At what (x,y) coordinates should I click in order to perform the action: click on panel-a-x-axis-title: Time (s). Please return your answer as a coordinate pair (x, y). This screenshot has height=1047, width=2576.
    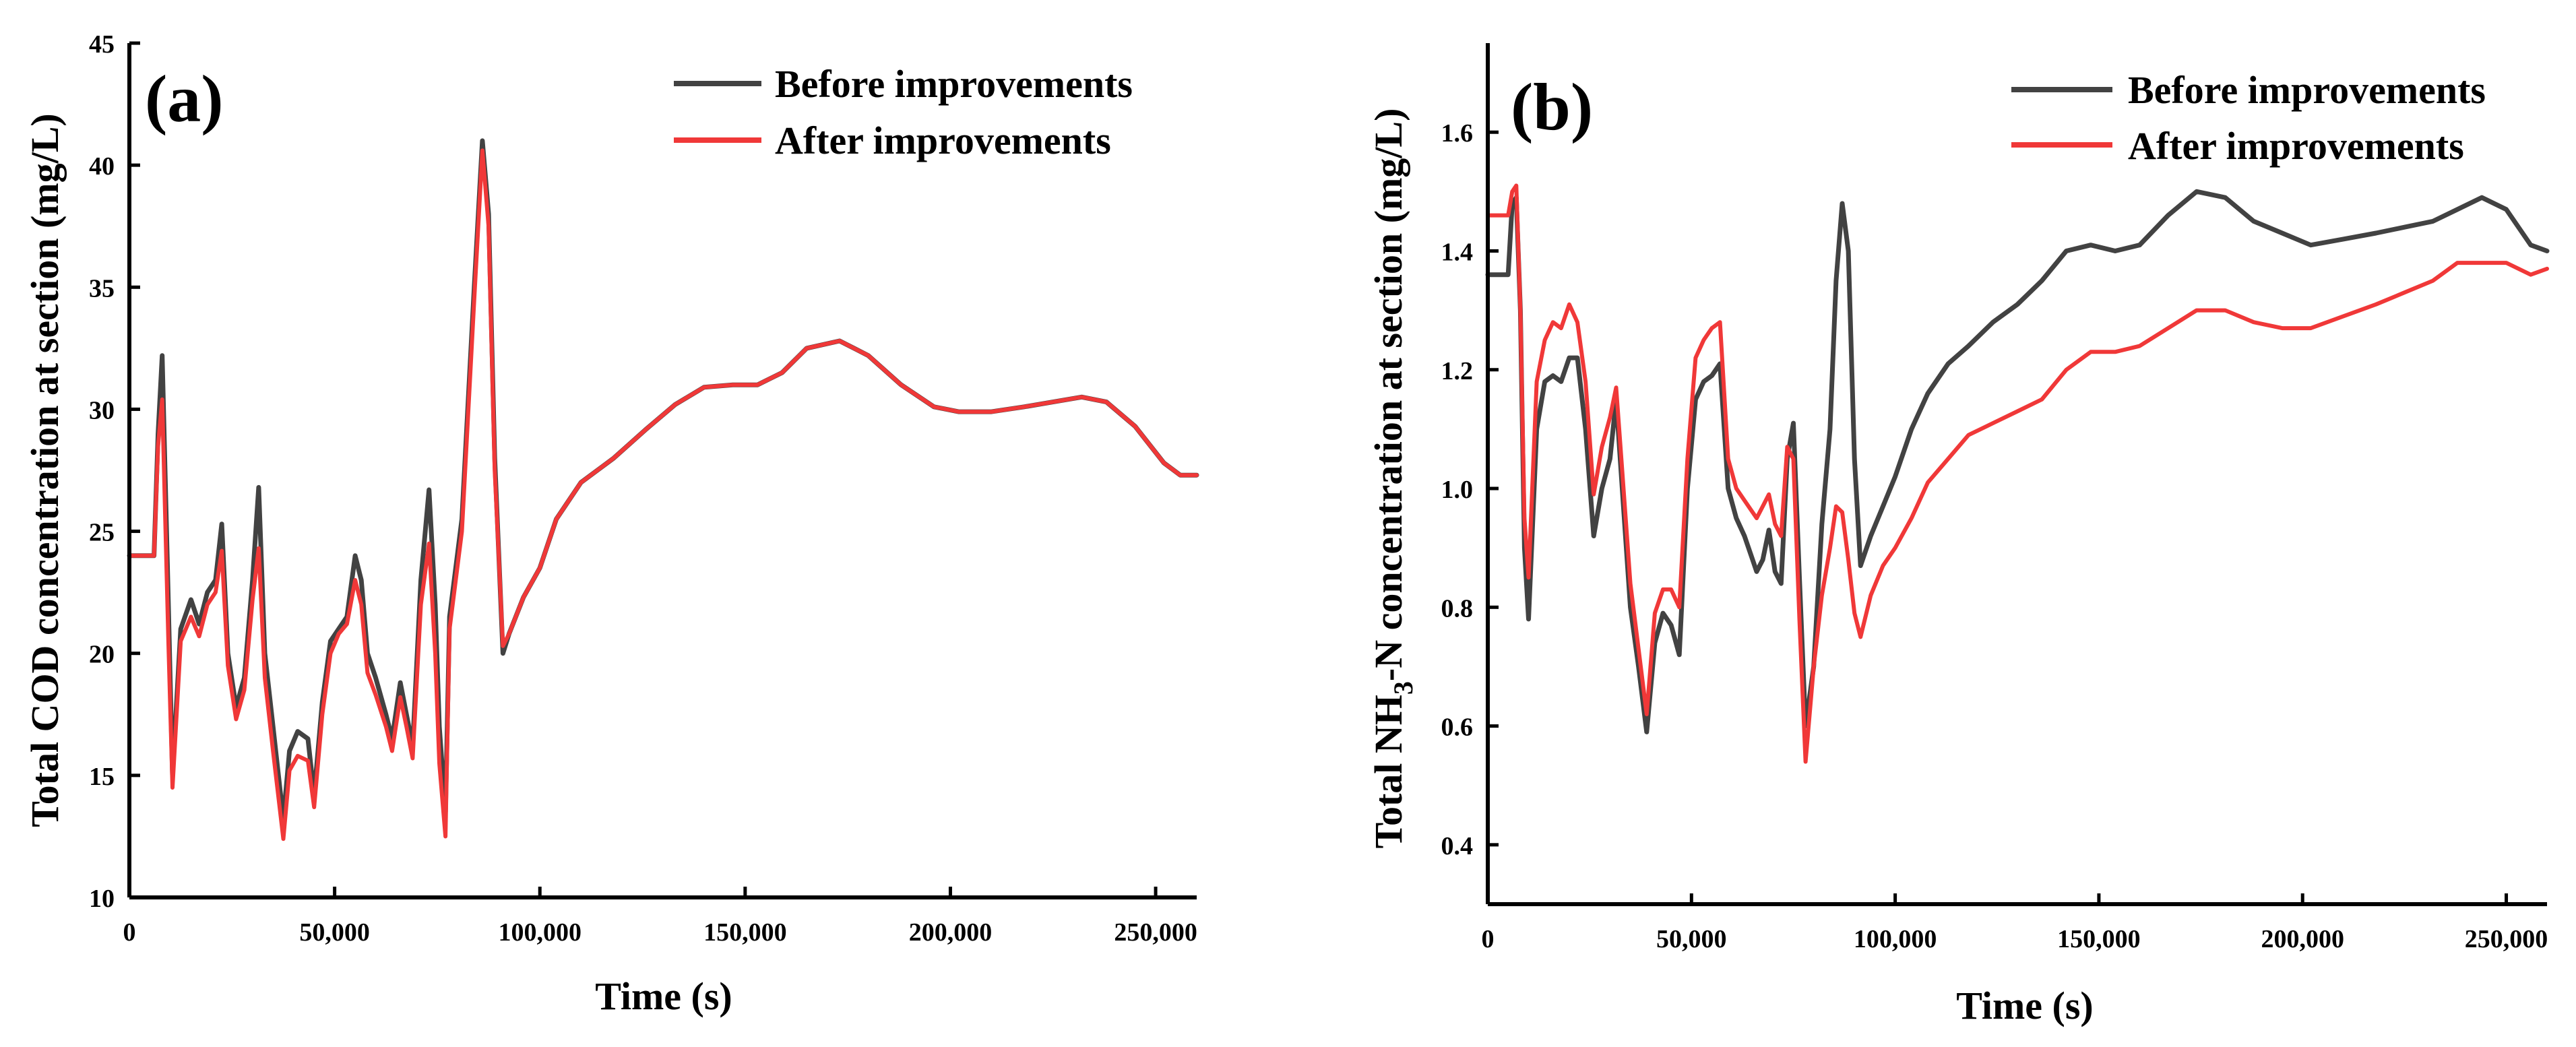
    Looking at the image, I should click on (663, 996).